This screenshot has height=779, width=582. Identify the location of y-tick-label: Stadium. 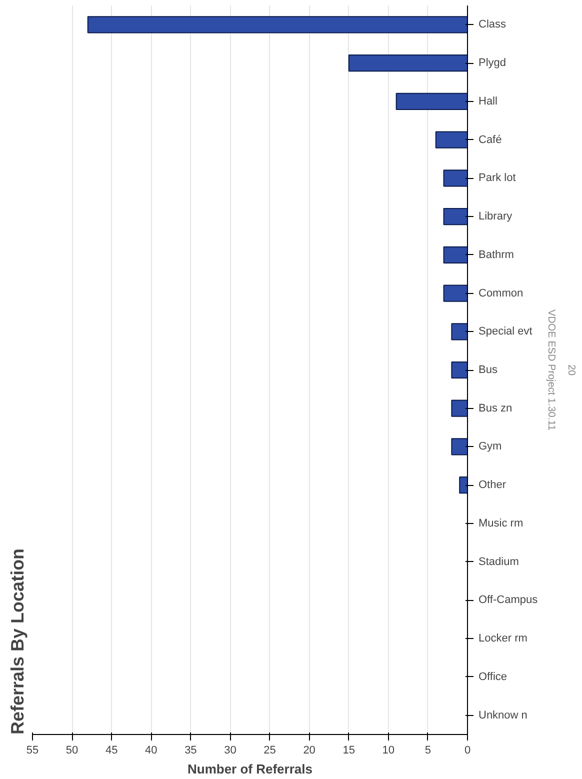
(498, 562).